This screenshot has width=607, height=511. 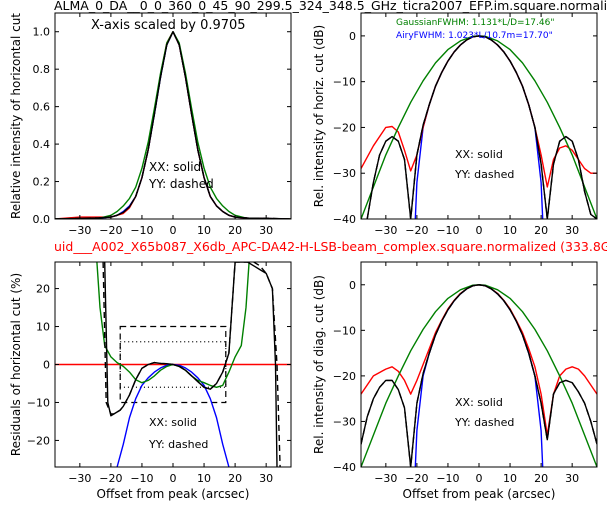 What do you see at coordinates (43, 327) in the screenshot?
I see `y-tick-label: 10` at bounding box center [43, 327].